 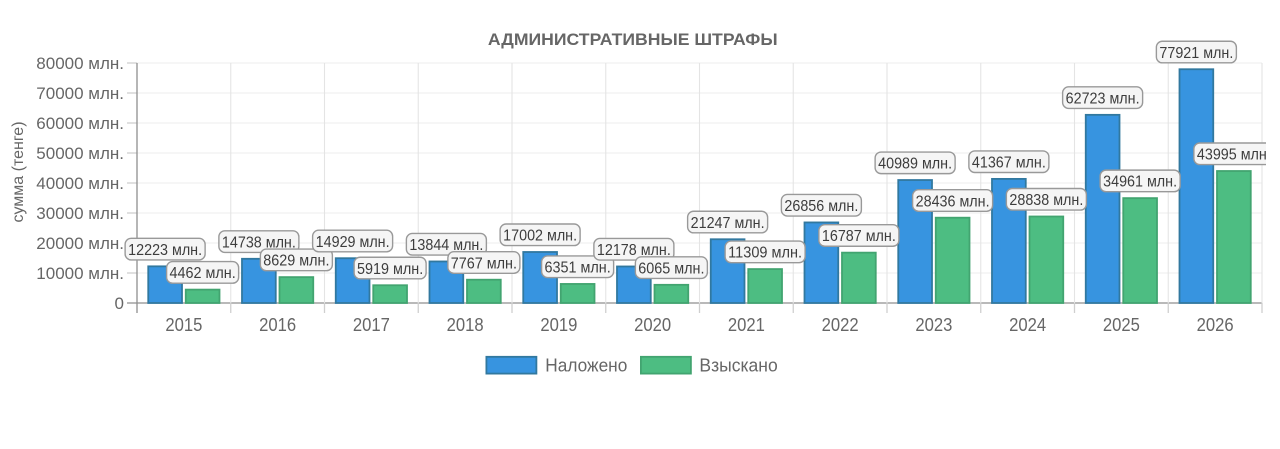 I want to click on svg-text: 43995 млн., so click(x=1234, y=155).